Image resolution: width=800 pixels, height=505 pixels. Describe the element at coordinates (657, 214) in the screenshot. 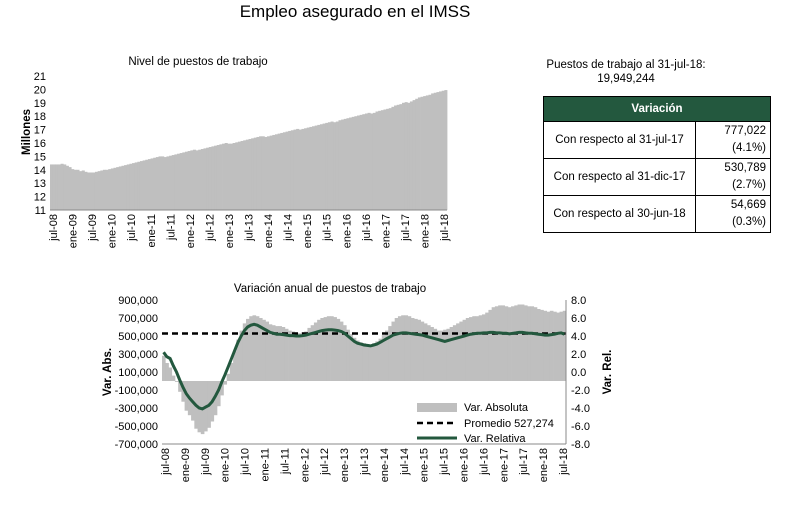

I see `table-row: Con respecto al 30-jun-18 54,669 (0.3%)` at that location.